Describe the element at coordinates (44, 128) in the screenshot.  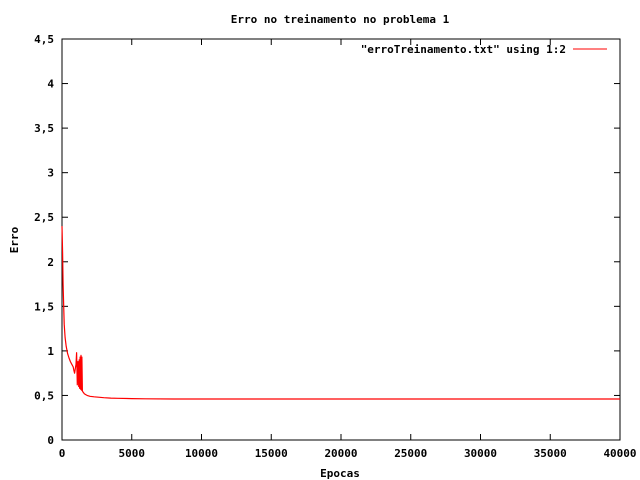
I see `y-tick-label: 3,5` at that location.